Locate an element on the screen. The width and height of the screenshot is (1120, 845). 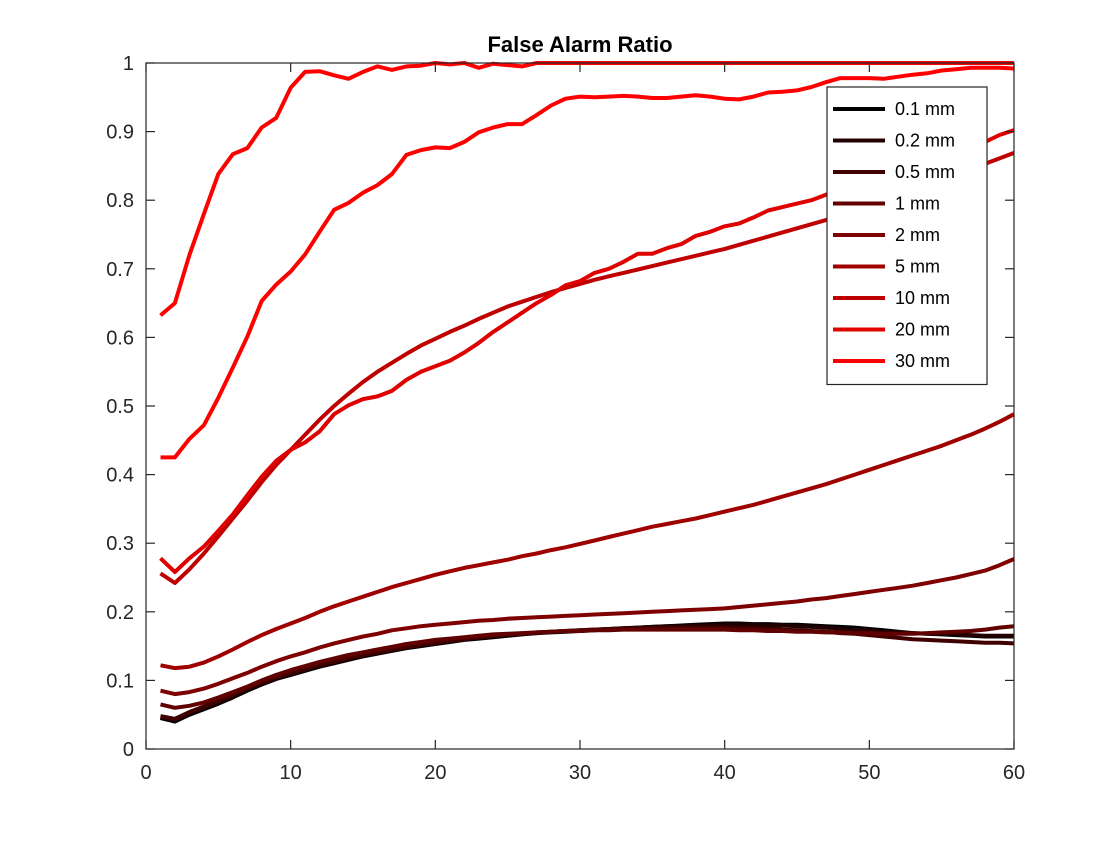
y-tick-label: 0.9 is located at coordinates (120, 133).